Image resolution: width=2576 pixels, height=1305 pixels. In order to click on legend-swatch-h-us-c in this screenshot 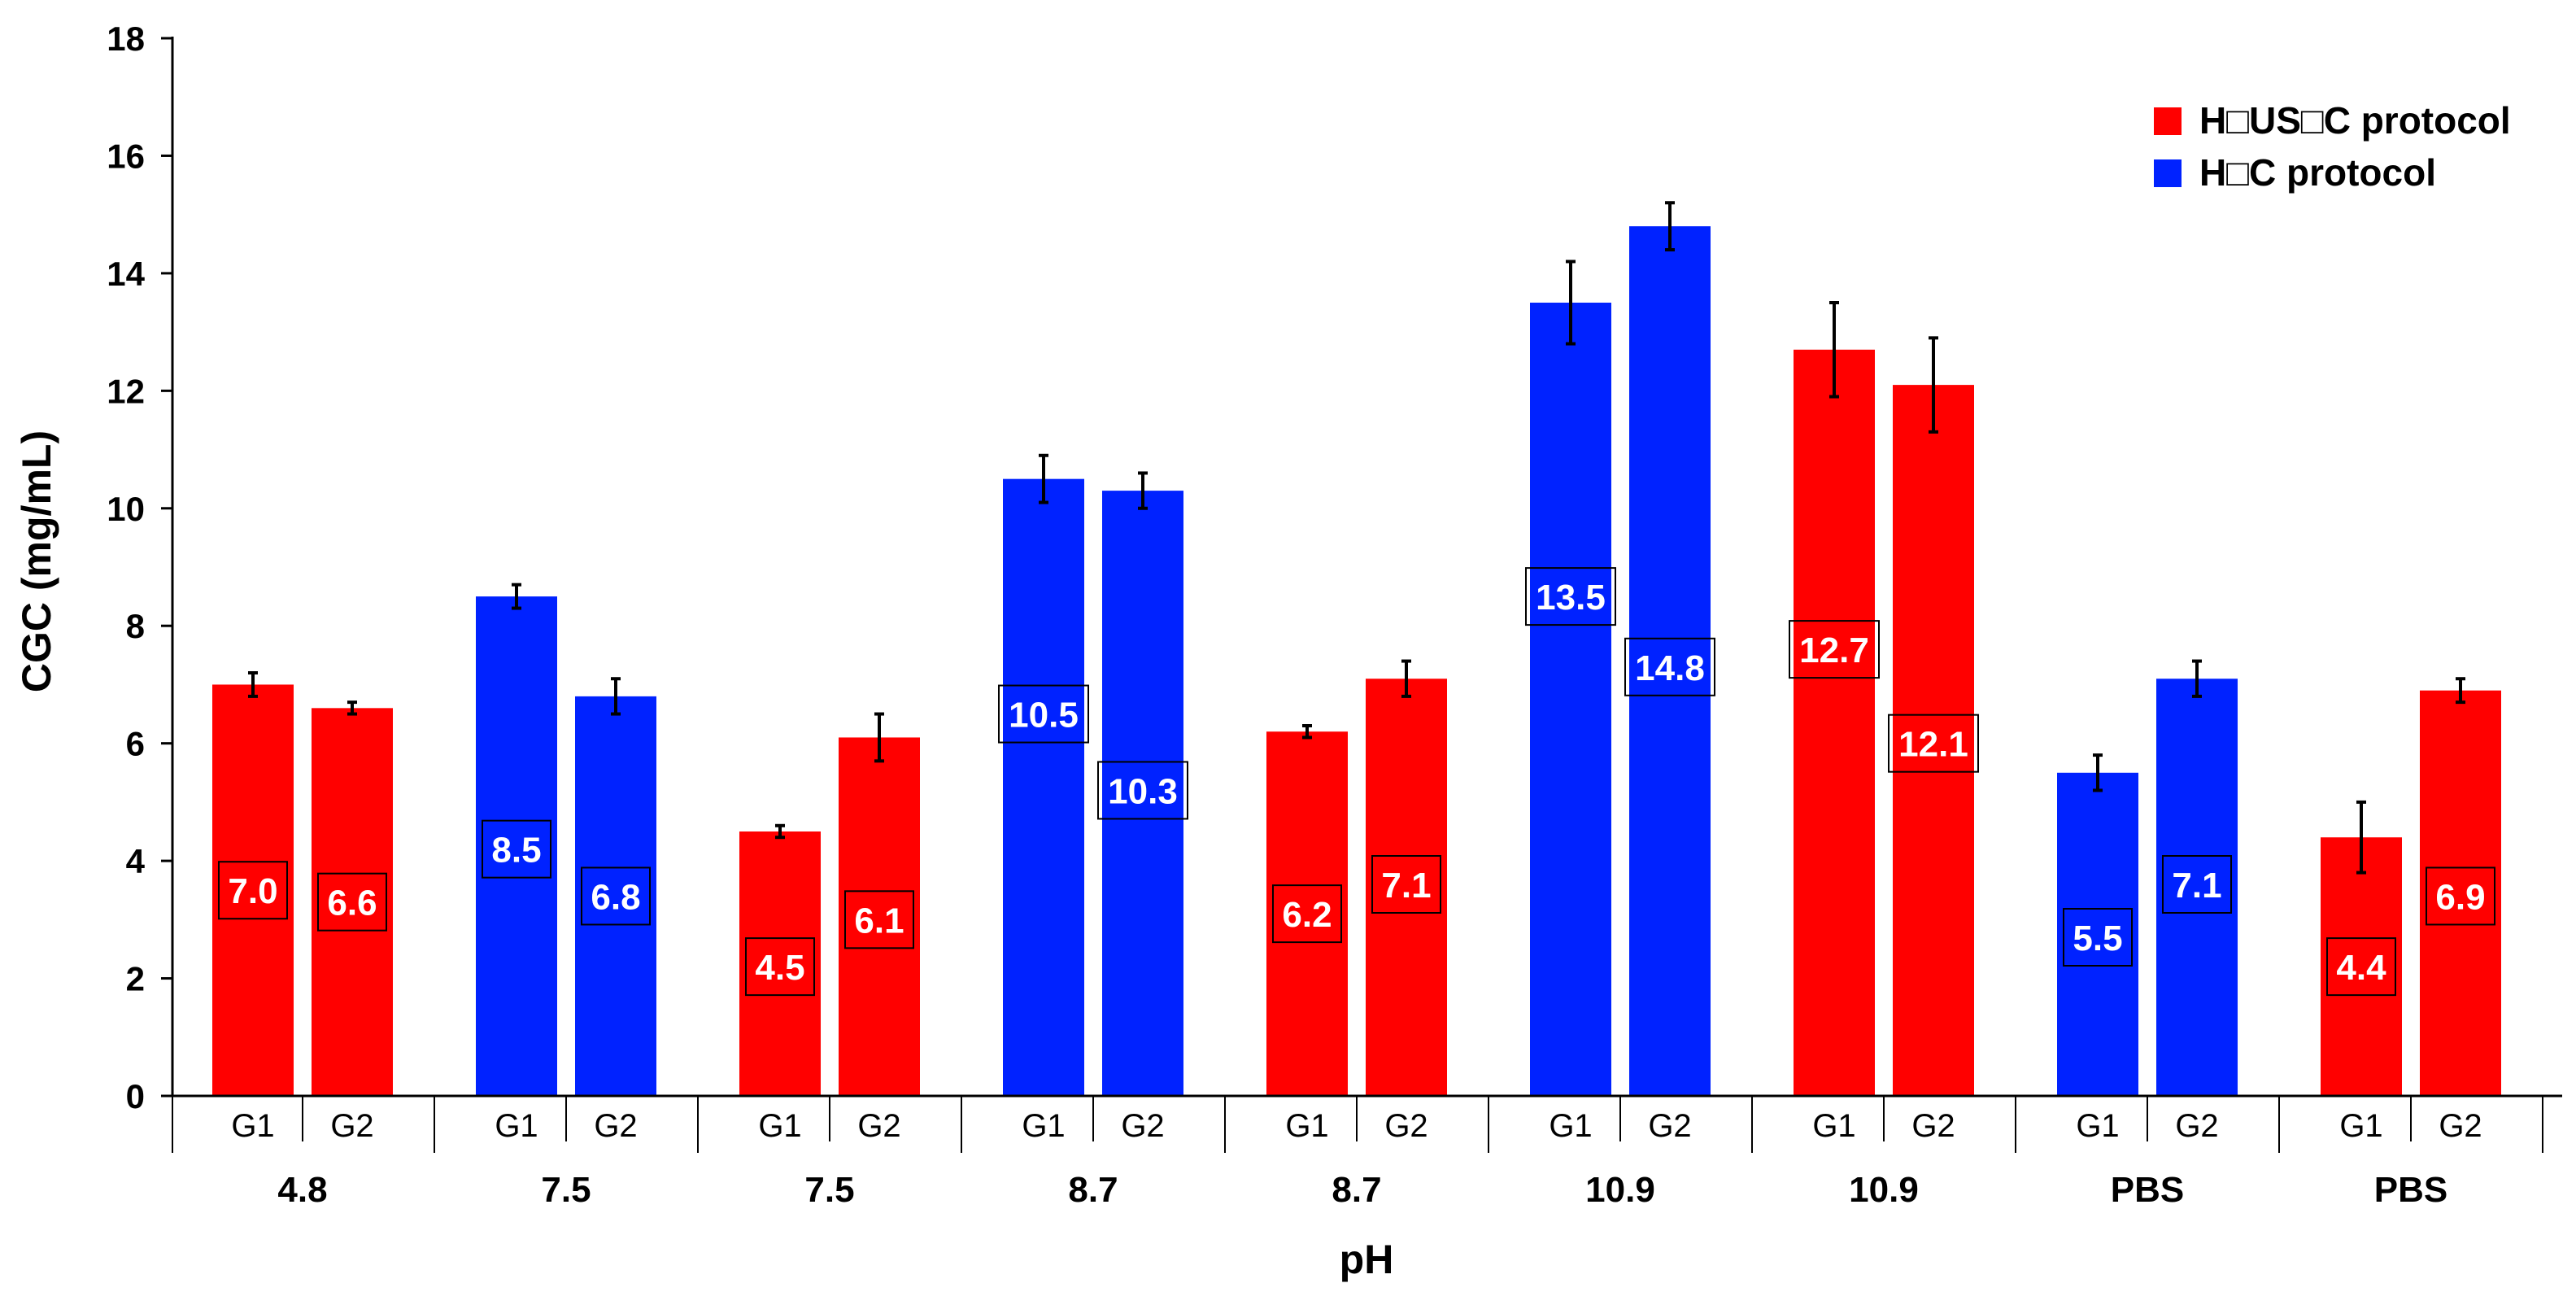, I will do `click(2168, 121)`.